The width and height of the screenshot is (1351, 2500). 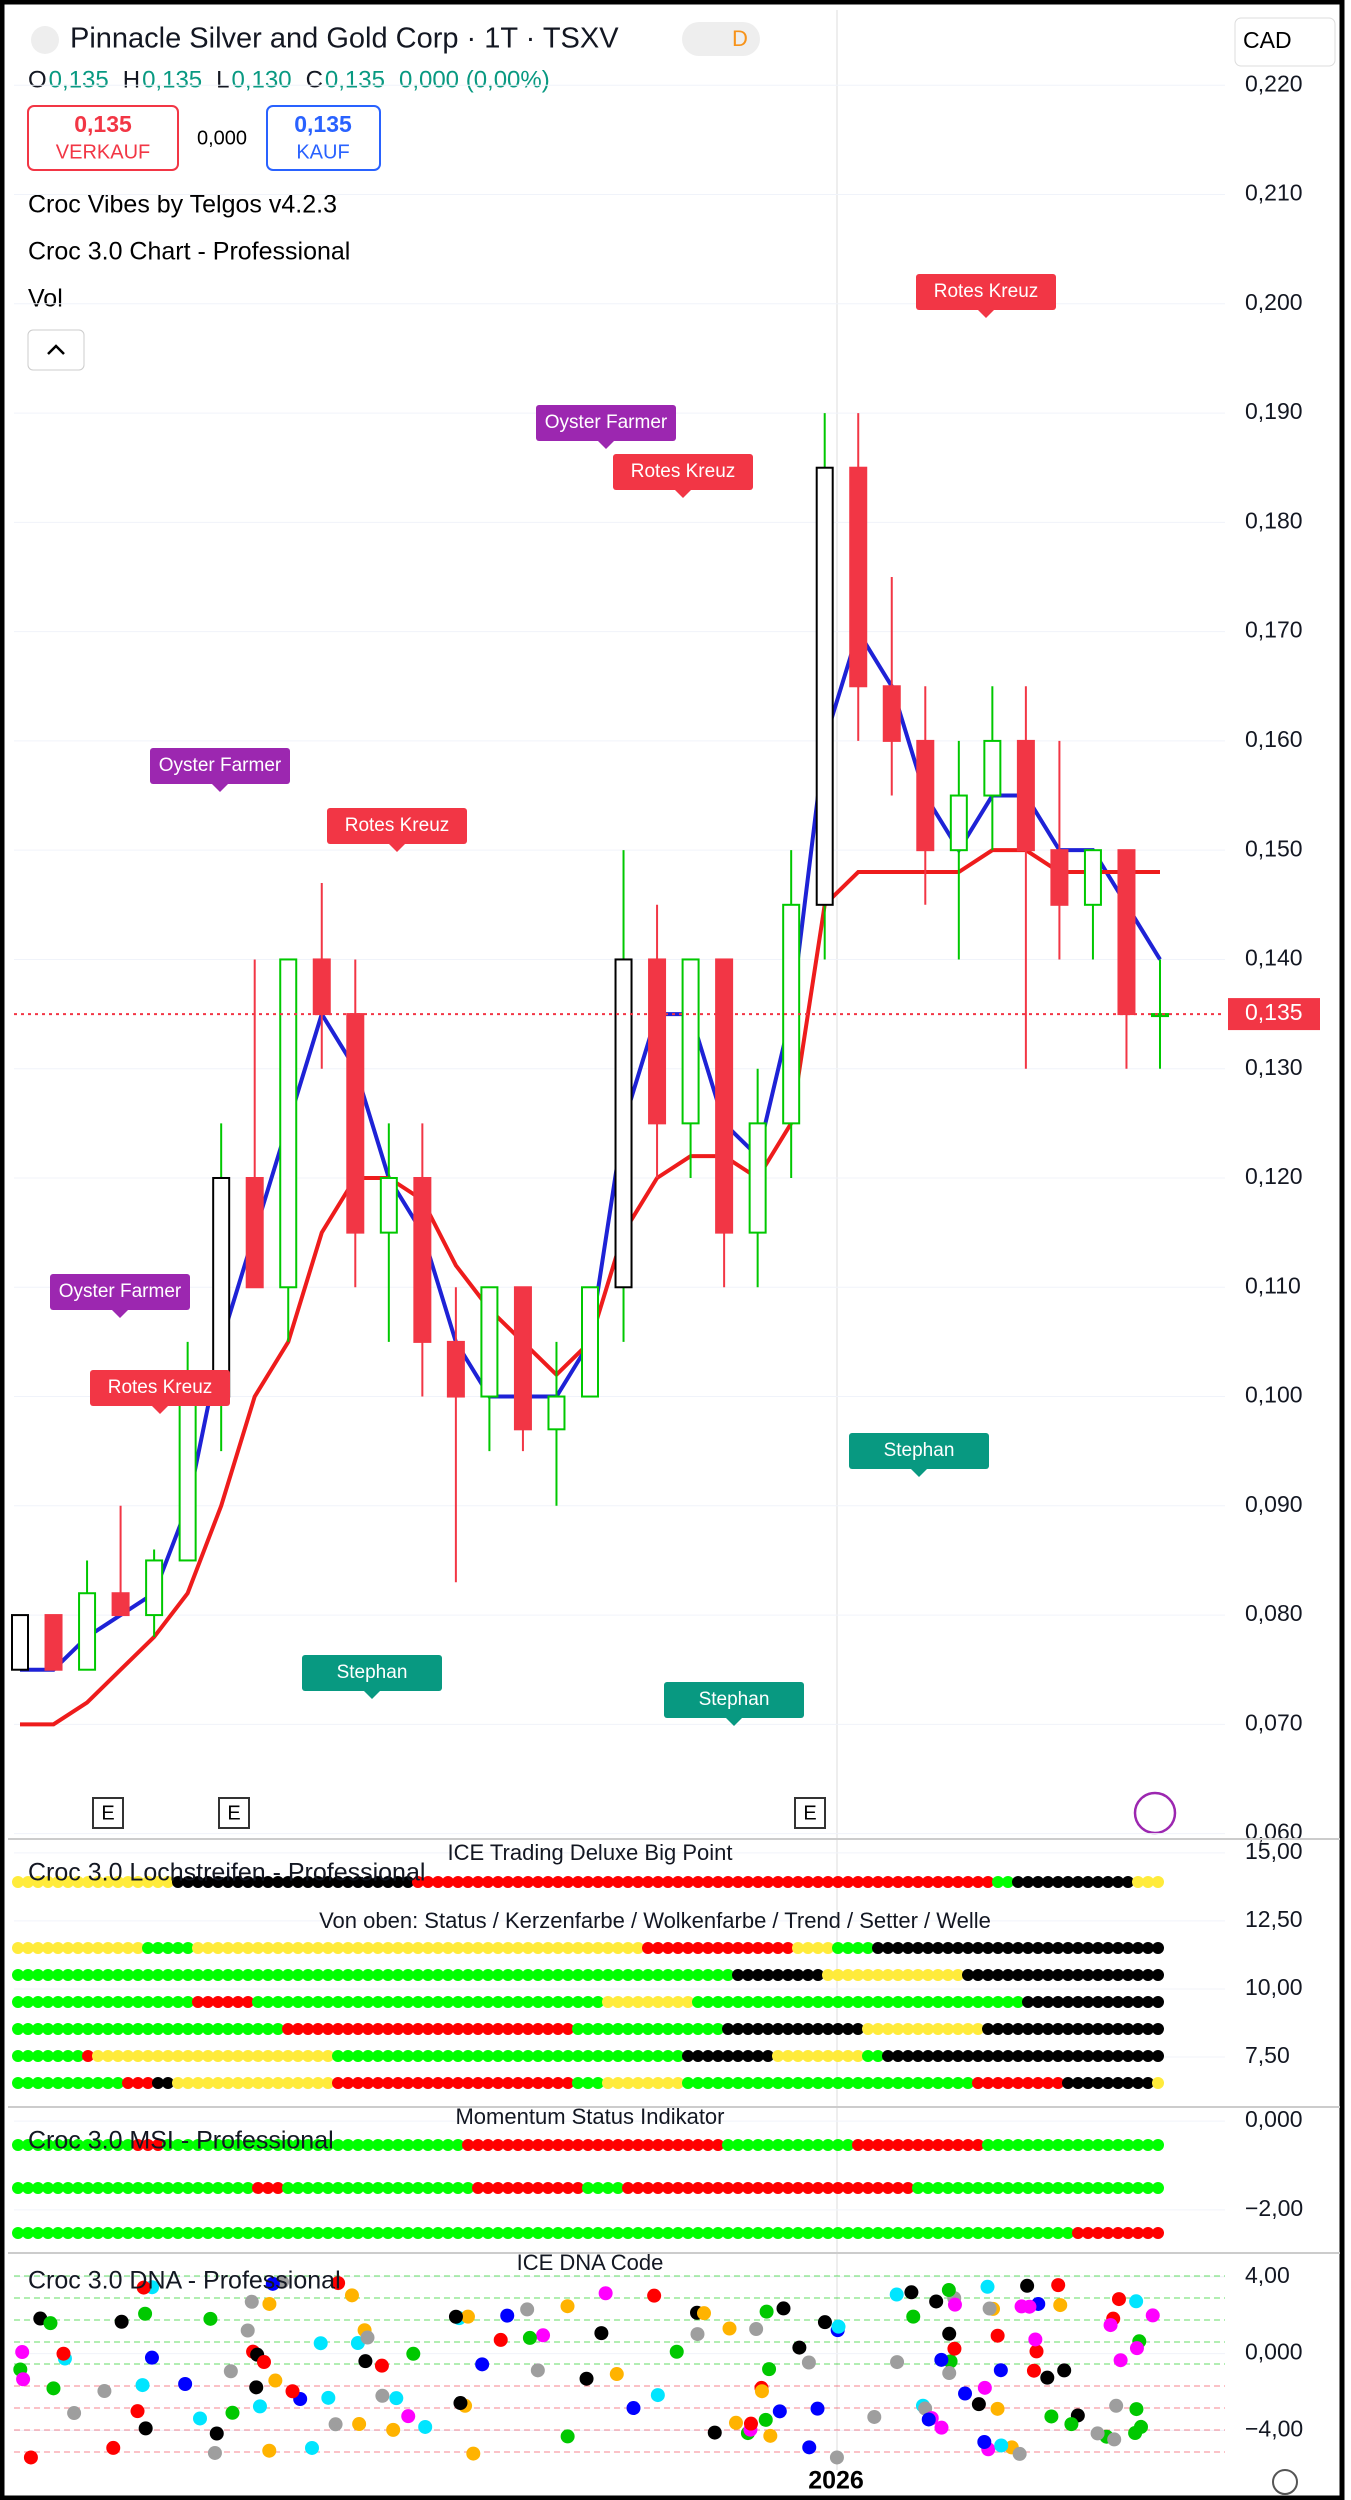 What do you see at coordinates (1285, 2482) in the screenshot?
I see `settings-icon` at bounding box center [1285, 2482].